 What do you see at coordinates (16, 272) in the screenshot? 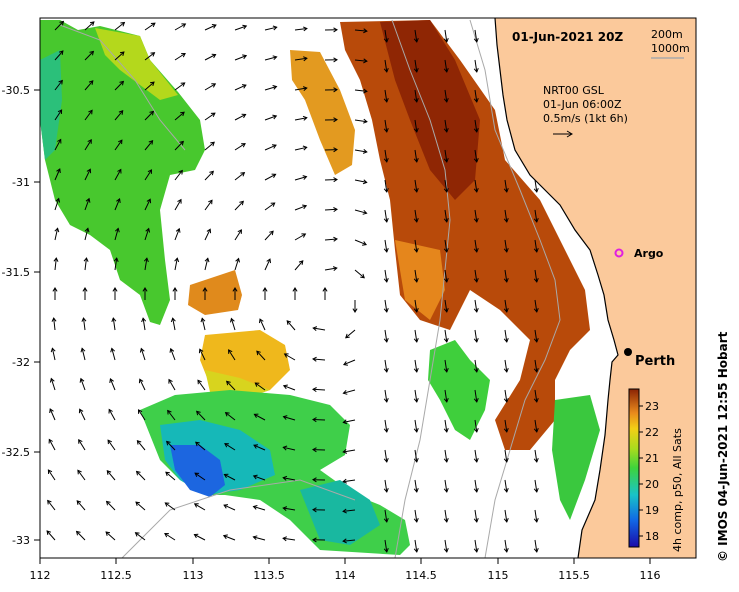
I see `y-tick-label: -31.5` at bounding box center [16, 272].